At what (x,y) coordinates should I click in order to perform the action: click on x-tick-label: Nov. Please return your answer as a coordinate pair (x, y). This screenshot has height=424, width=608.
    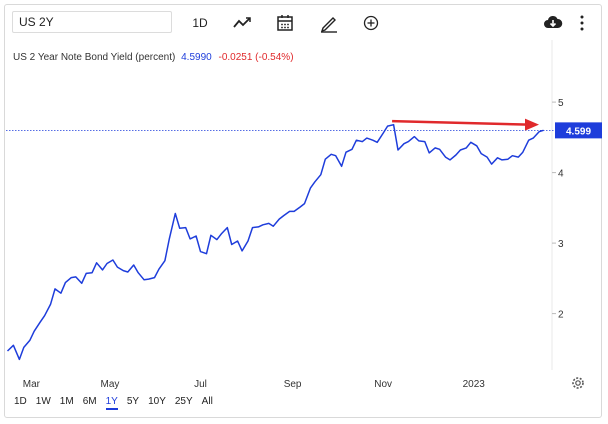
    Looking at the image, I should click on (383, 384).